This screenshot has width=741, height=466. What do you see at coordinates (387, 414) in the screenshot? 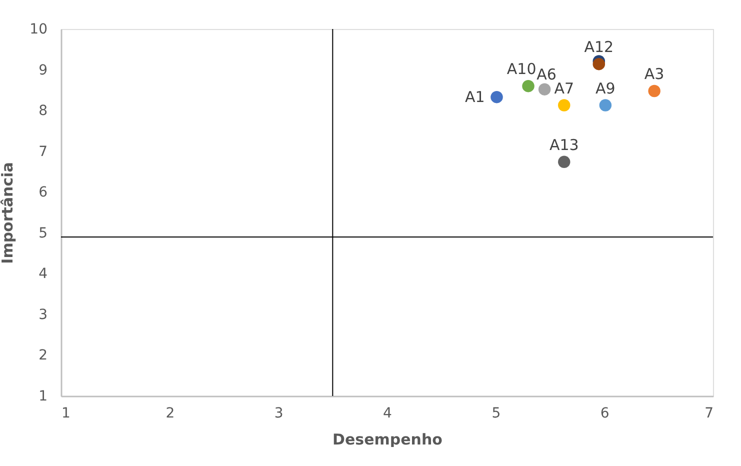
I see `x-tick-label: 4` at bounding box center [387, 414].